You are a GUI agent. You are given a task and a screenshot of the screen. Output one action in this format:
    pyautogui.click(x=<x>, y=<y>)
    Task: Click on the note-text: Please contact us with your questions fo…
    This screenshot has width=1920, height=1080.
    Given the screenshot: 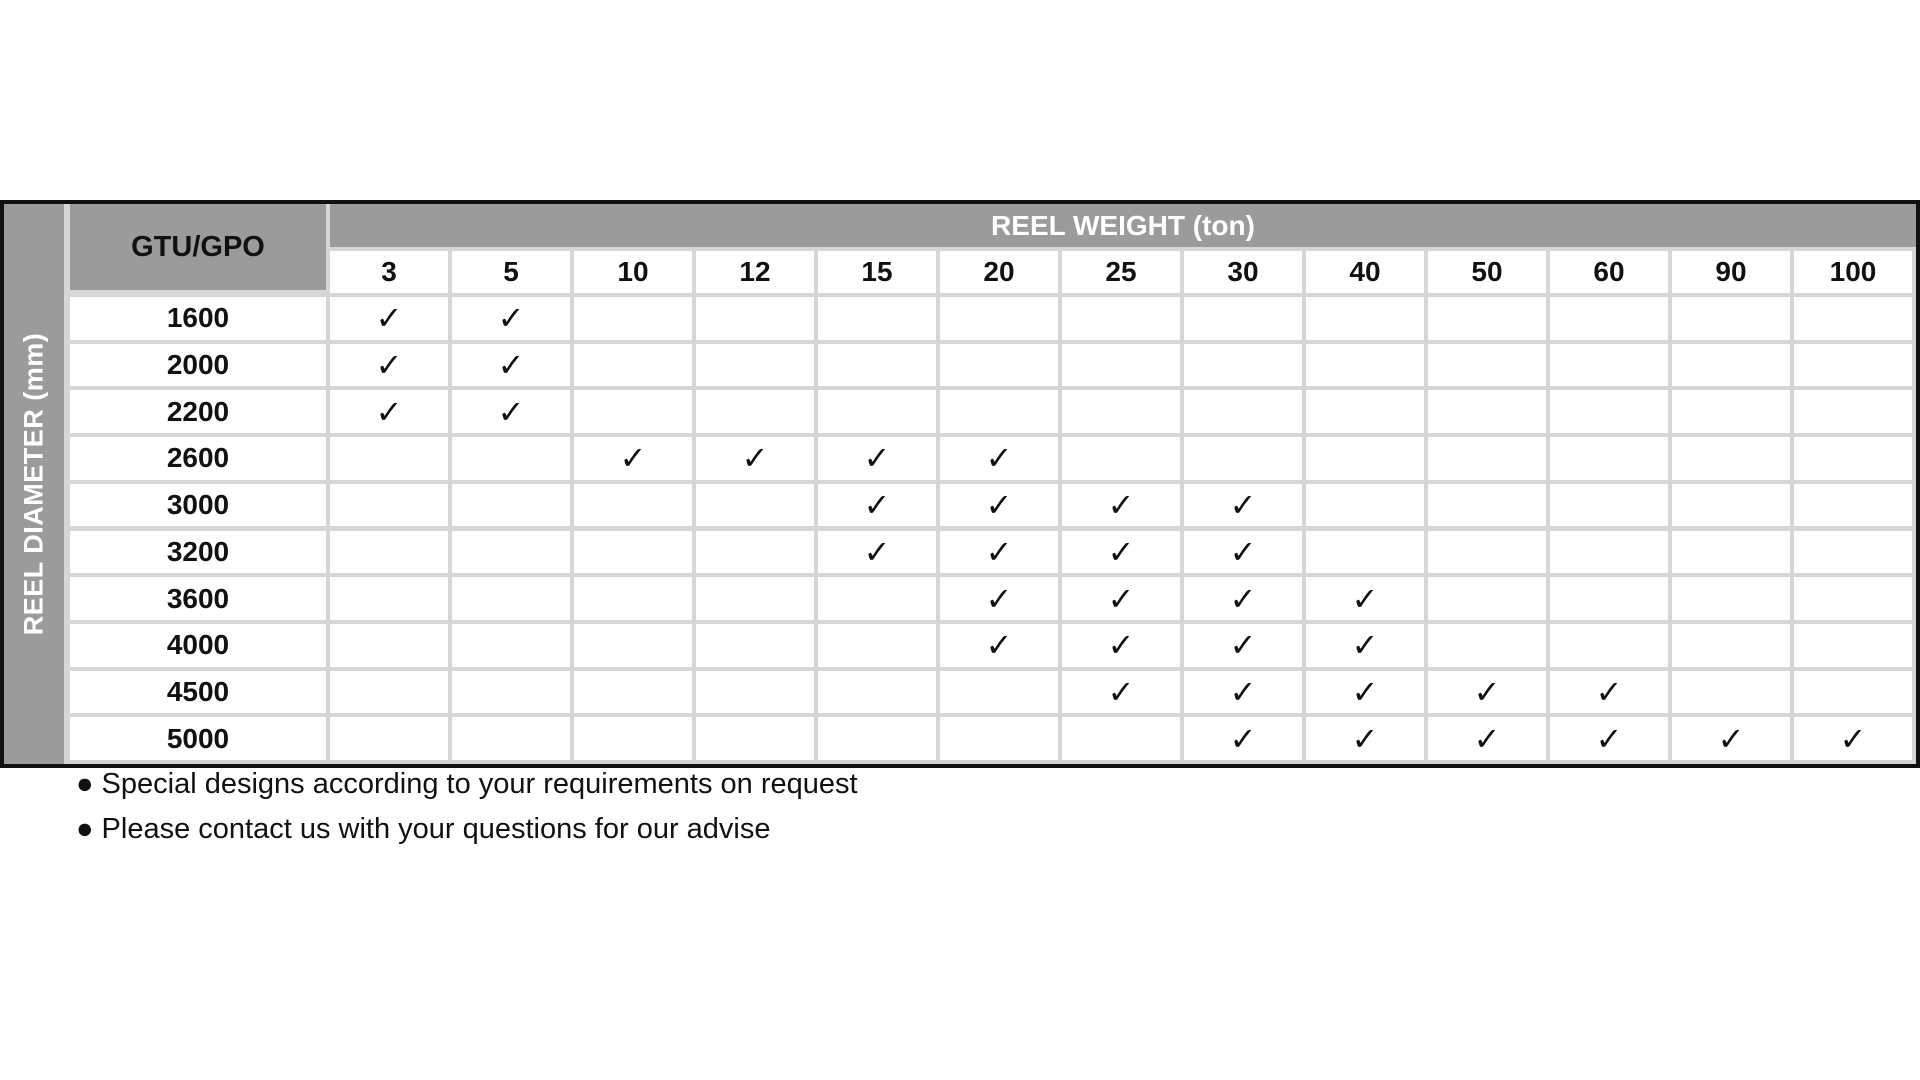 What is the action you would take?
    pyautogui.click(x=436, y=829)
    